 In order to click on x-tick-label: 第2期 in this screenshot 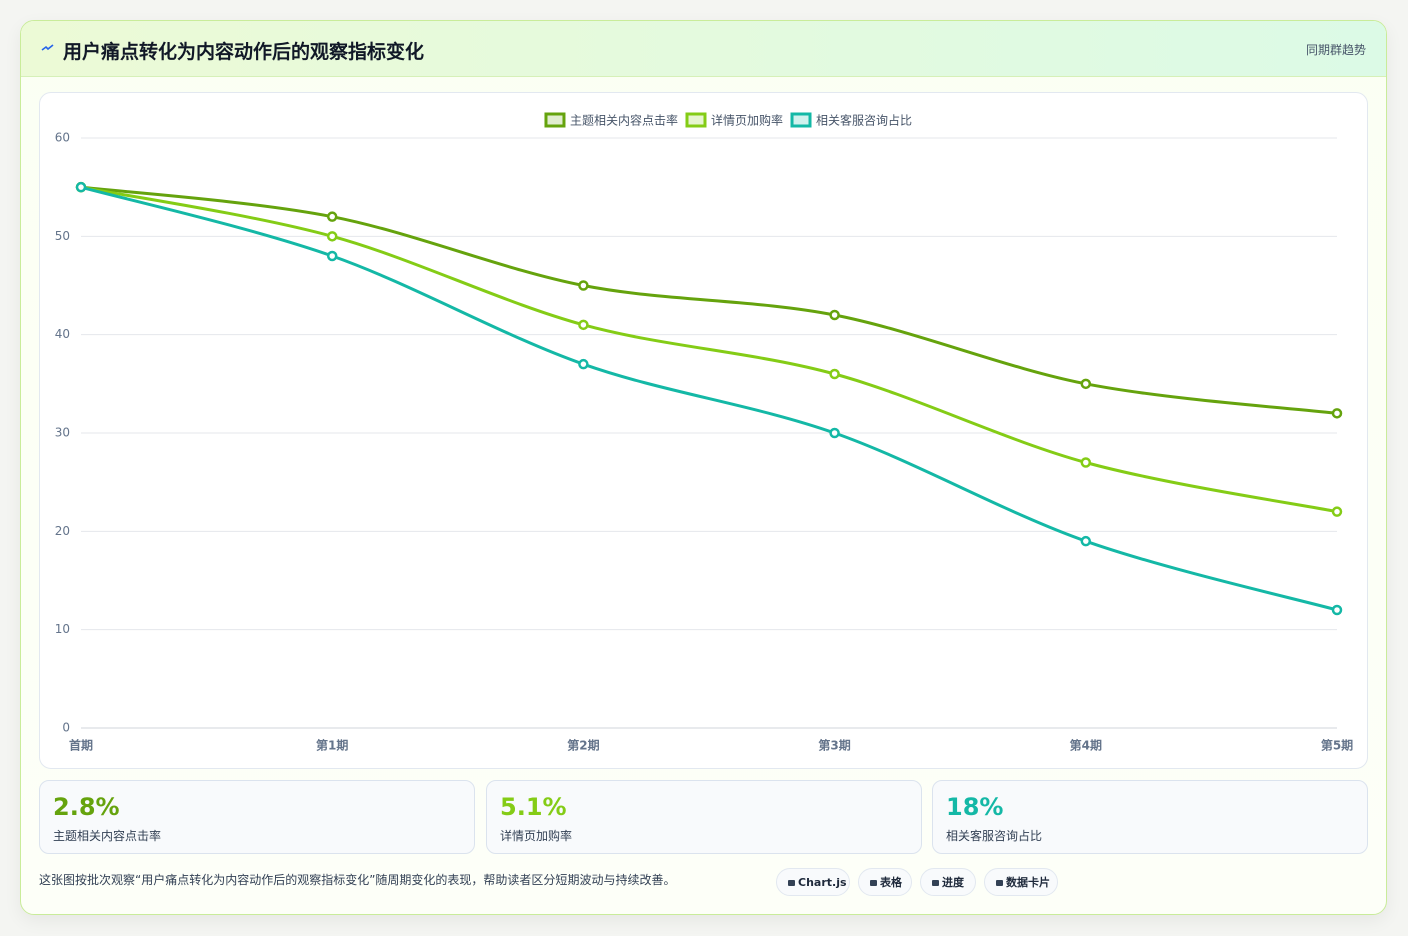, I will do `click(583, 745)`.